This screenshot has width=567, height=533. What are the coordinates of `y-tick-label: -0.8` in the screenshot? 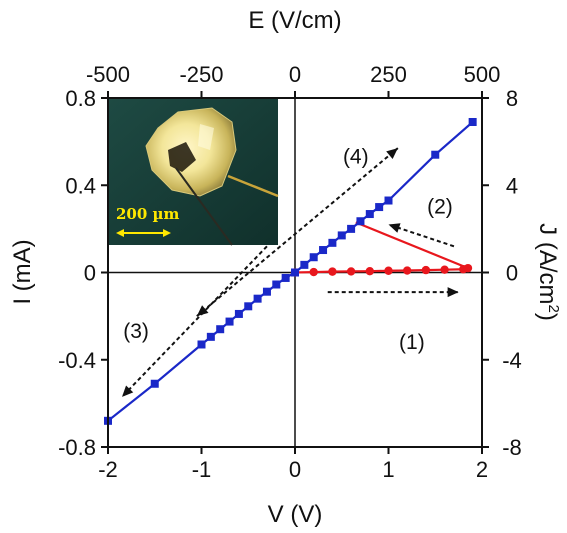 It's located at (77, 447).